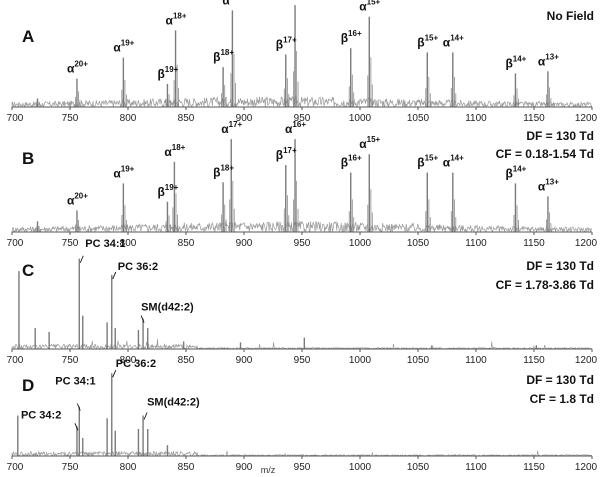  Describe the element at coordinates (570, 16) in the screenshot. I see `condition-label: No Field` at that location.